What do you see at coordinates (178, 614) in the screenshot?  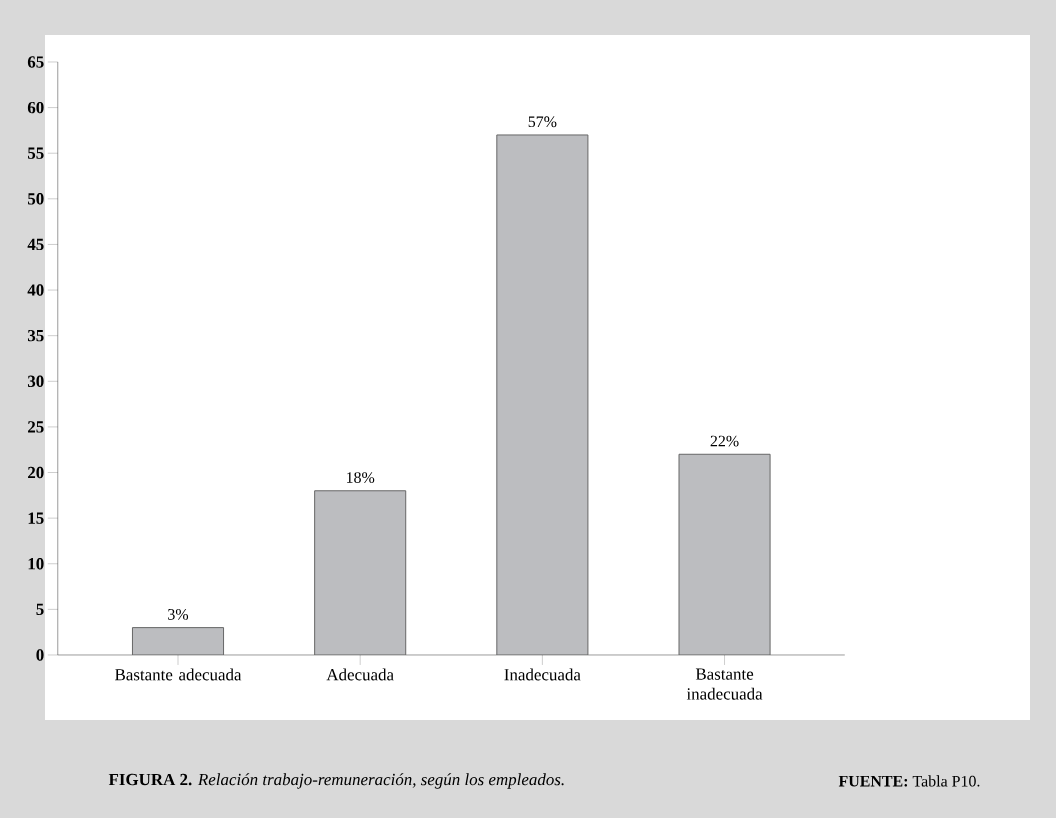 I see `data-label: 3%` at bounding box center [178, 614].